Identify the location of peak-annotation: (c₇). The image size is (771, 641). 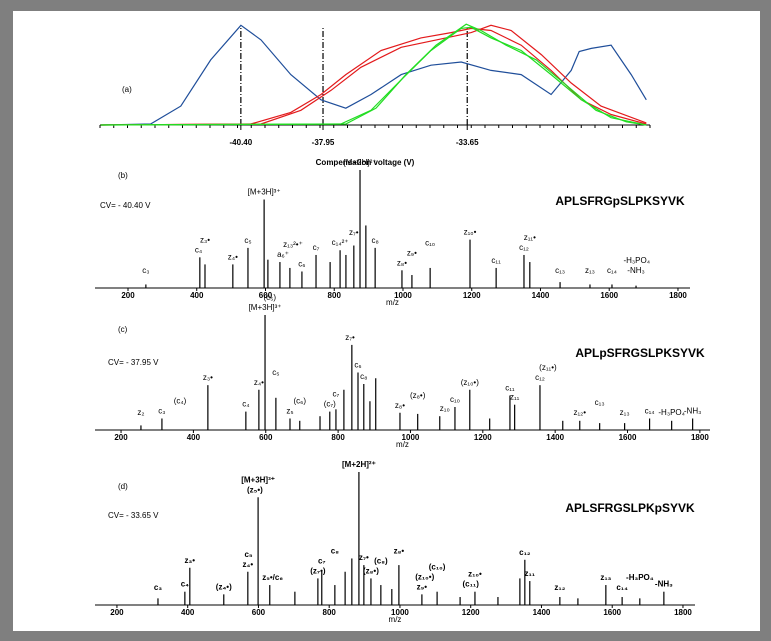
(330, 404).